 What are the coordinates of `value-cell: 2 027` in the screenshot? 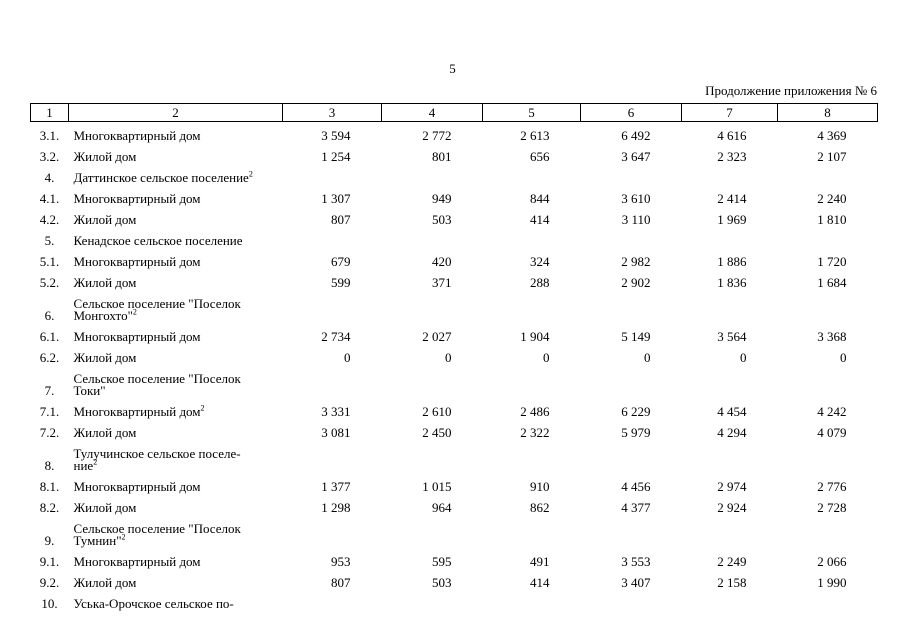 It's located at (437, 336).